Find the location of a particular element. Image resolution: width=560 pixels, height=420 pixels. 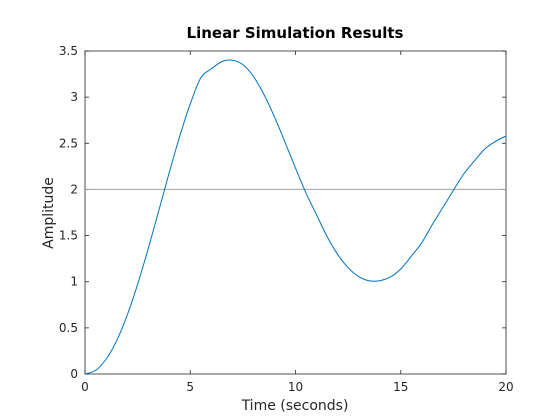

x-tick-label: 15 is located at coordinates (400, 387).